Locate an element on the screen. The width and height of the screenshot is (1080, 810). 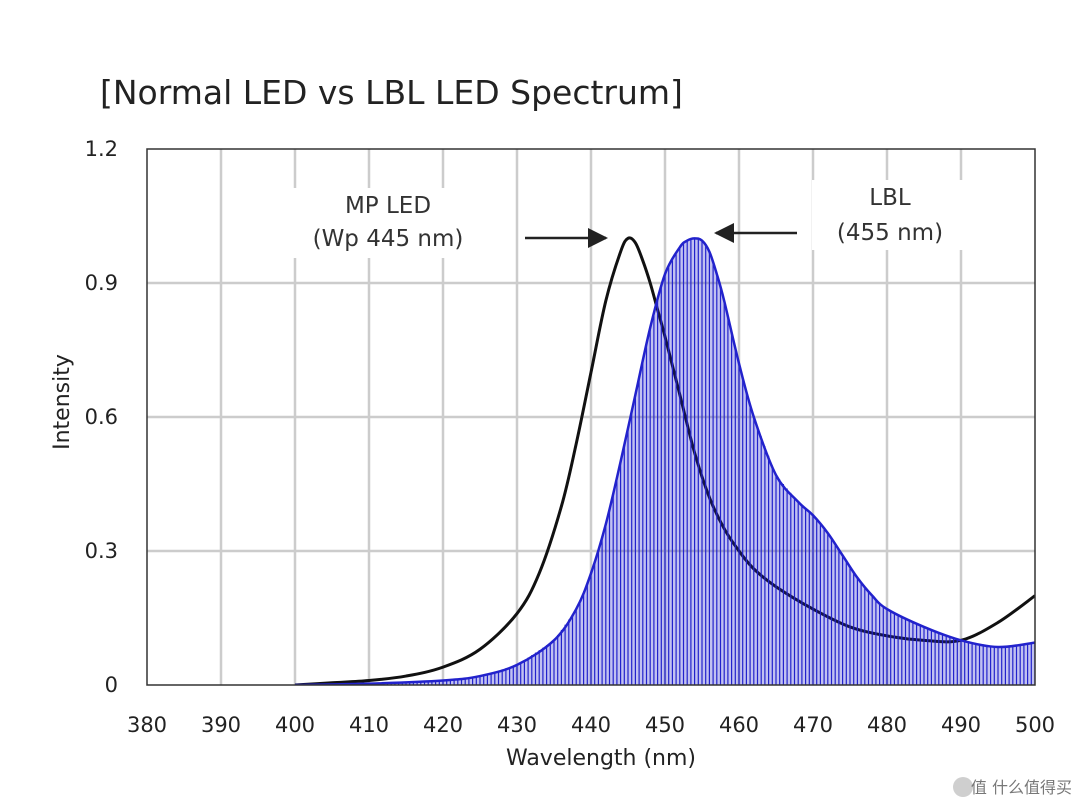
x-tick-label: 420 is located at coordinates (443, 725).